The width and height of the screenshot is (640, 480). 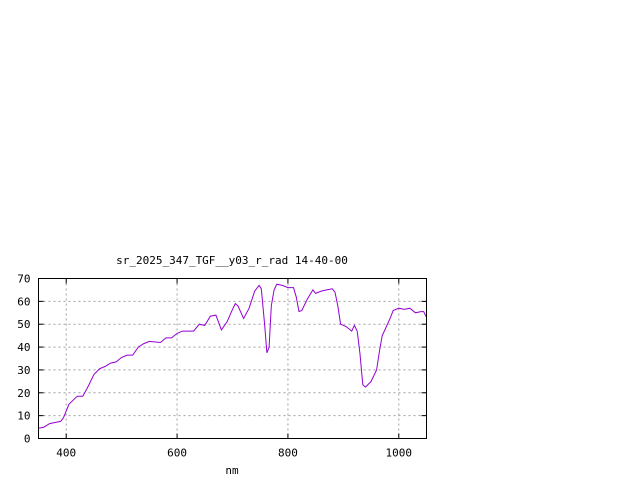 What do you see at coordinates (23, 301) in the screenshot?
I see `y-tick-label: 60` at bounding box center [23, 301].